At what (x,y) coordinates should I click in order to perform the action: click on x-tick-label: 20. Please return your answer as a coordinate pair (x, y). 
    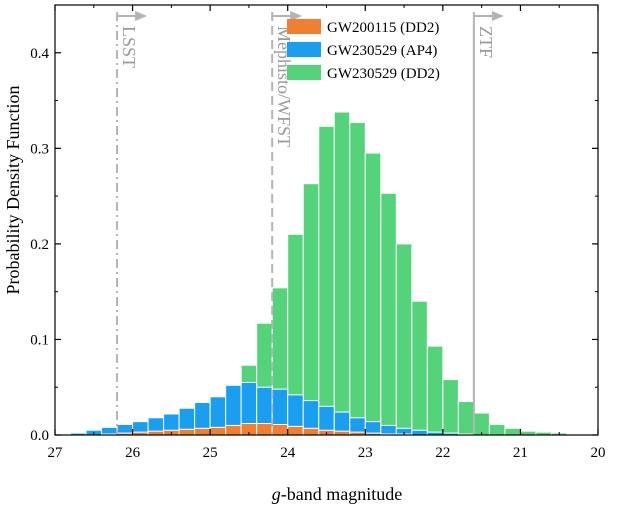
    Looking at the image, I should click on (598, 453).